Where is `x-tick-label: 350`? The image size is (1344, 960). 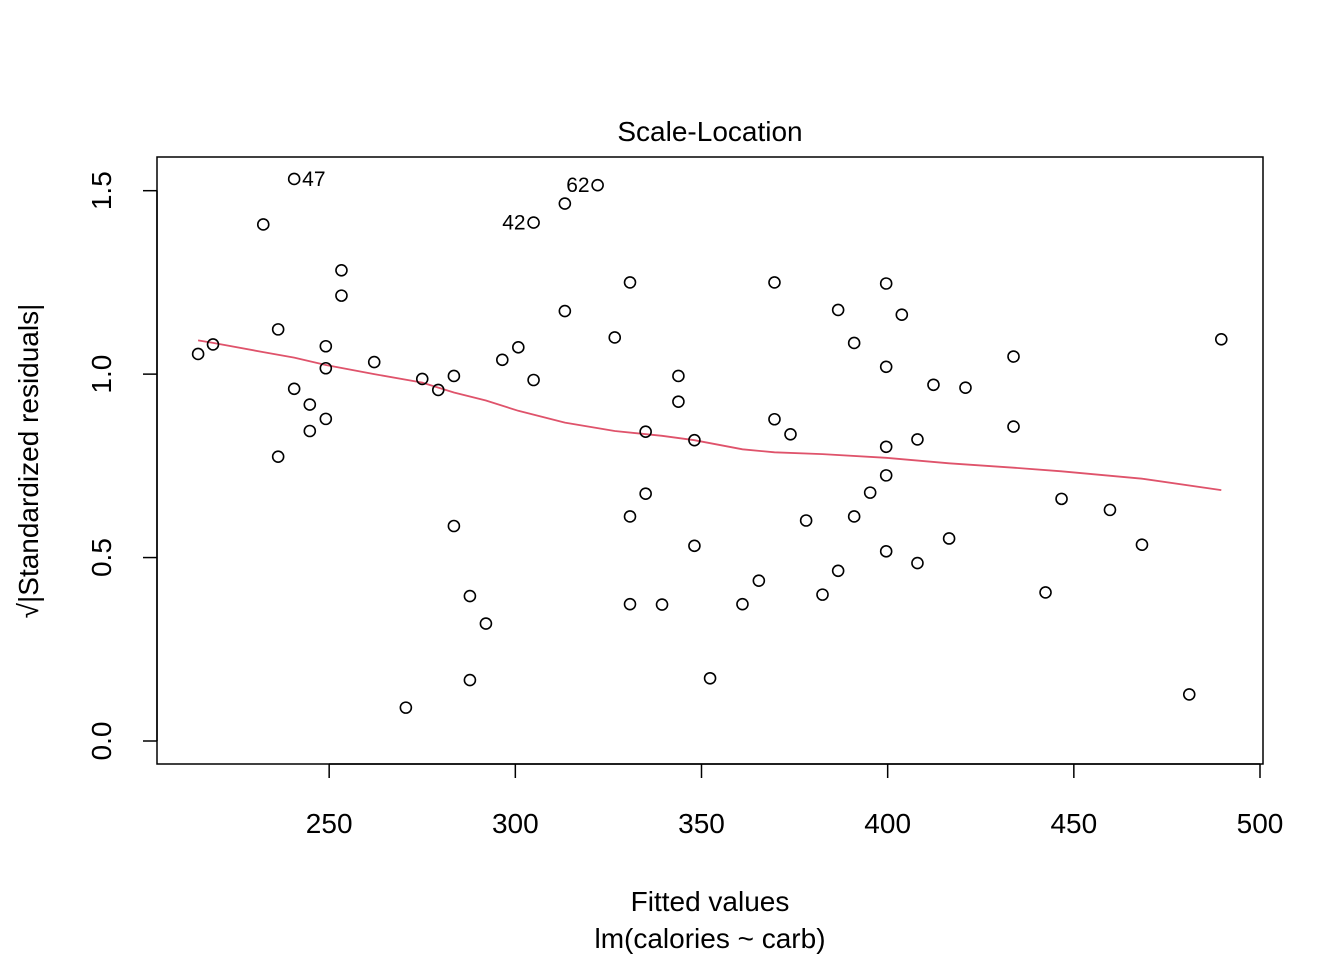 x-tick-label: 350 is located at coordinates (701, 823).